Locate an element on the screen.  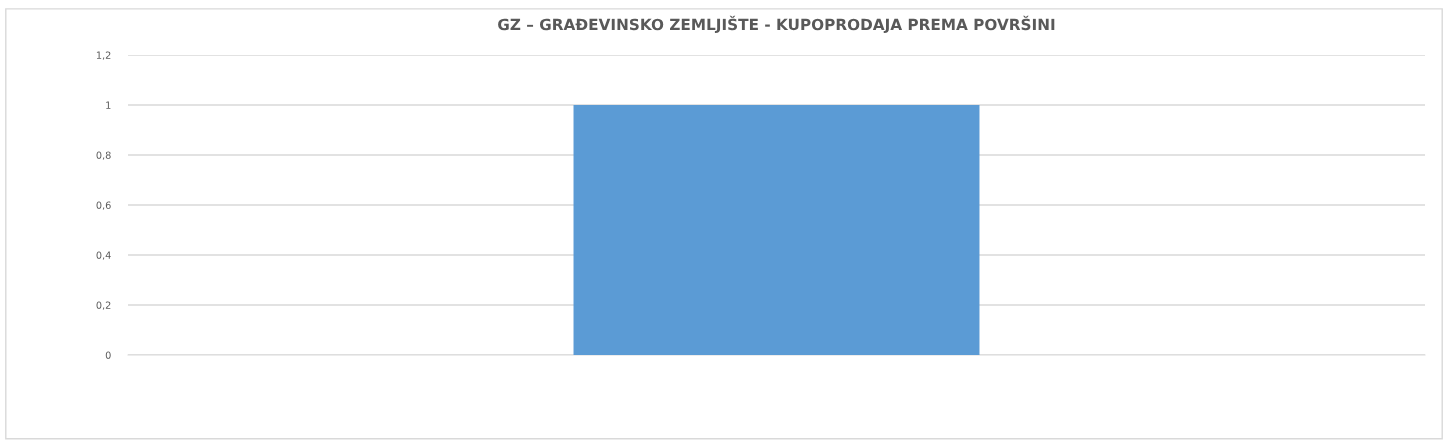
y-tick-label: 1 is located at coordinates (108, 105).